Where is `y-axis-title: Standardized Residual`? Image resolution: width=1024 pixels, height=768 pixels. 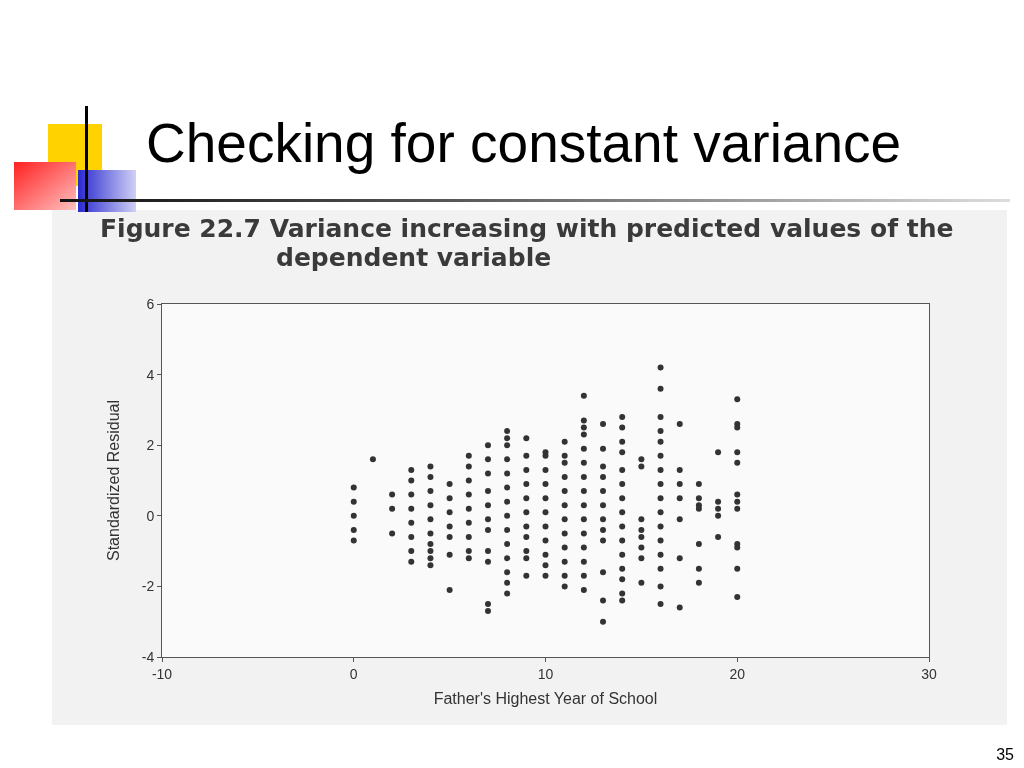 y-axis-title: Standardized Residual is located at coordinates (113, 480).